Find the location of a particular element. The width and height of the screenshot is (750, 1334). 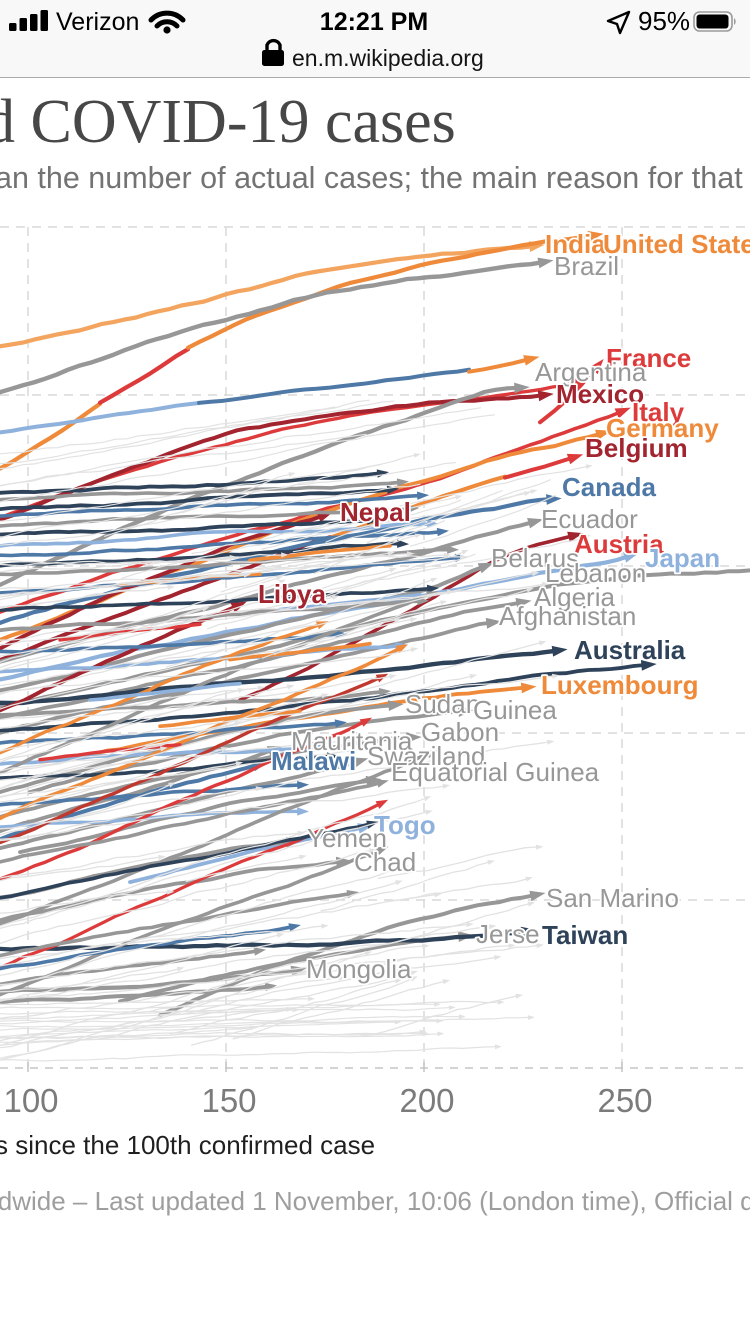

svg-text: 200 is located at coordinates (426, 1100).